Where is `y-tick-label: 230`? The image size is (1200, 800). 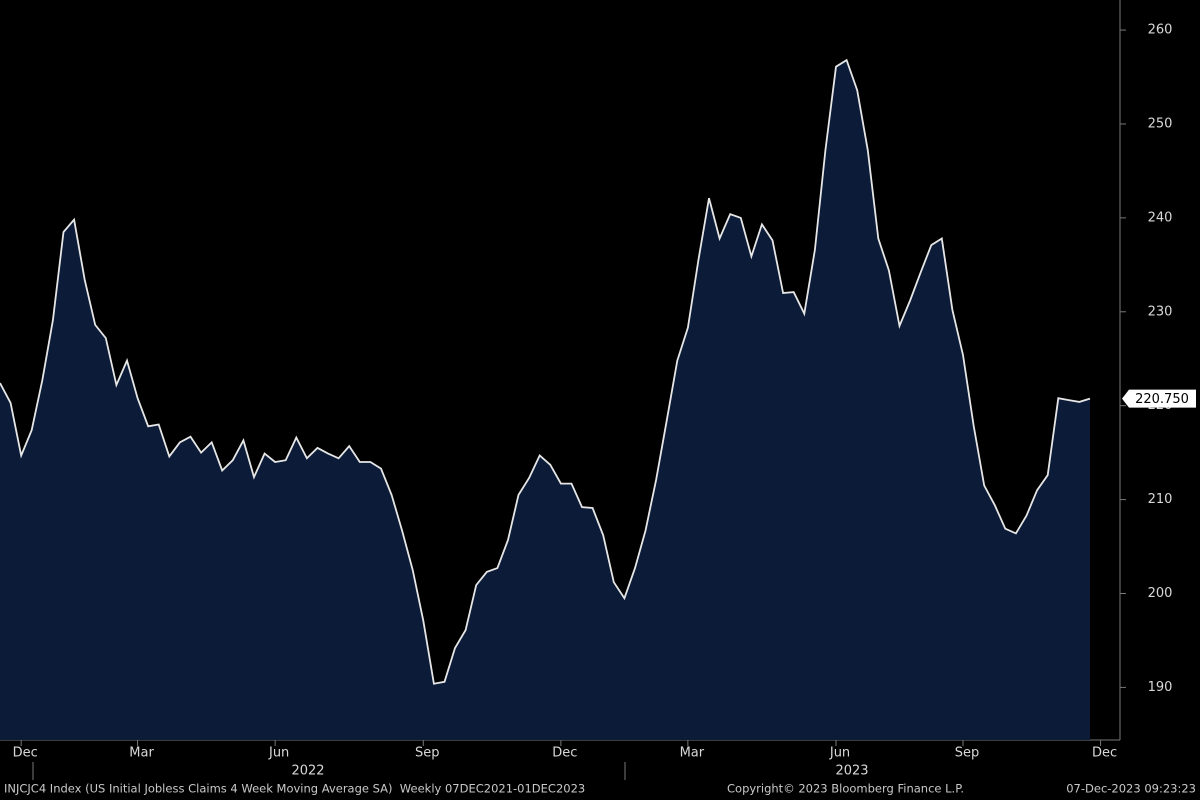
y-tick-label: 230 is located at coordinates (1160, 311).